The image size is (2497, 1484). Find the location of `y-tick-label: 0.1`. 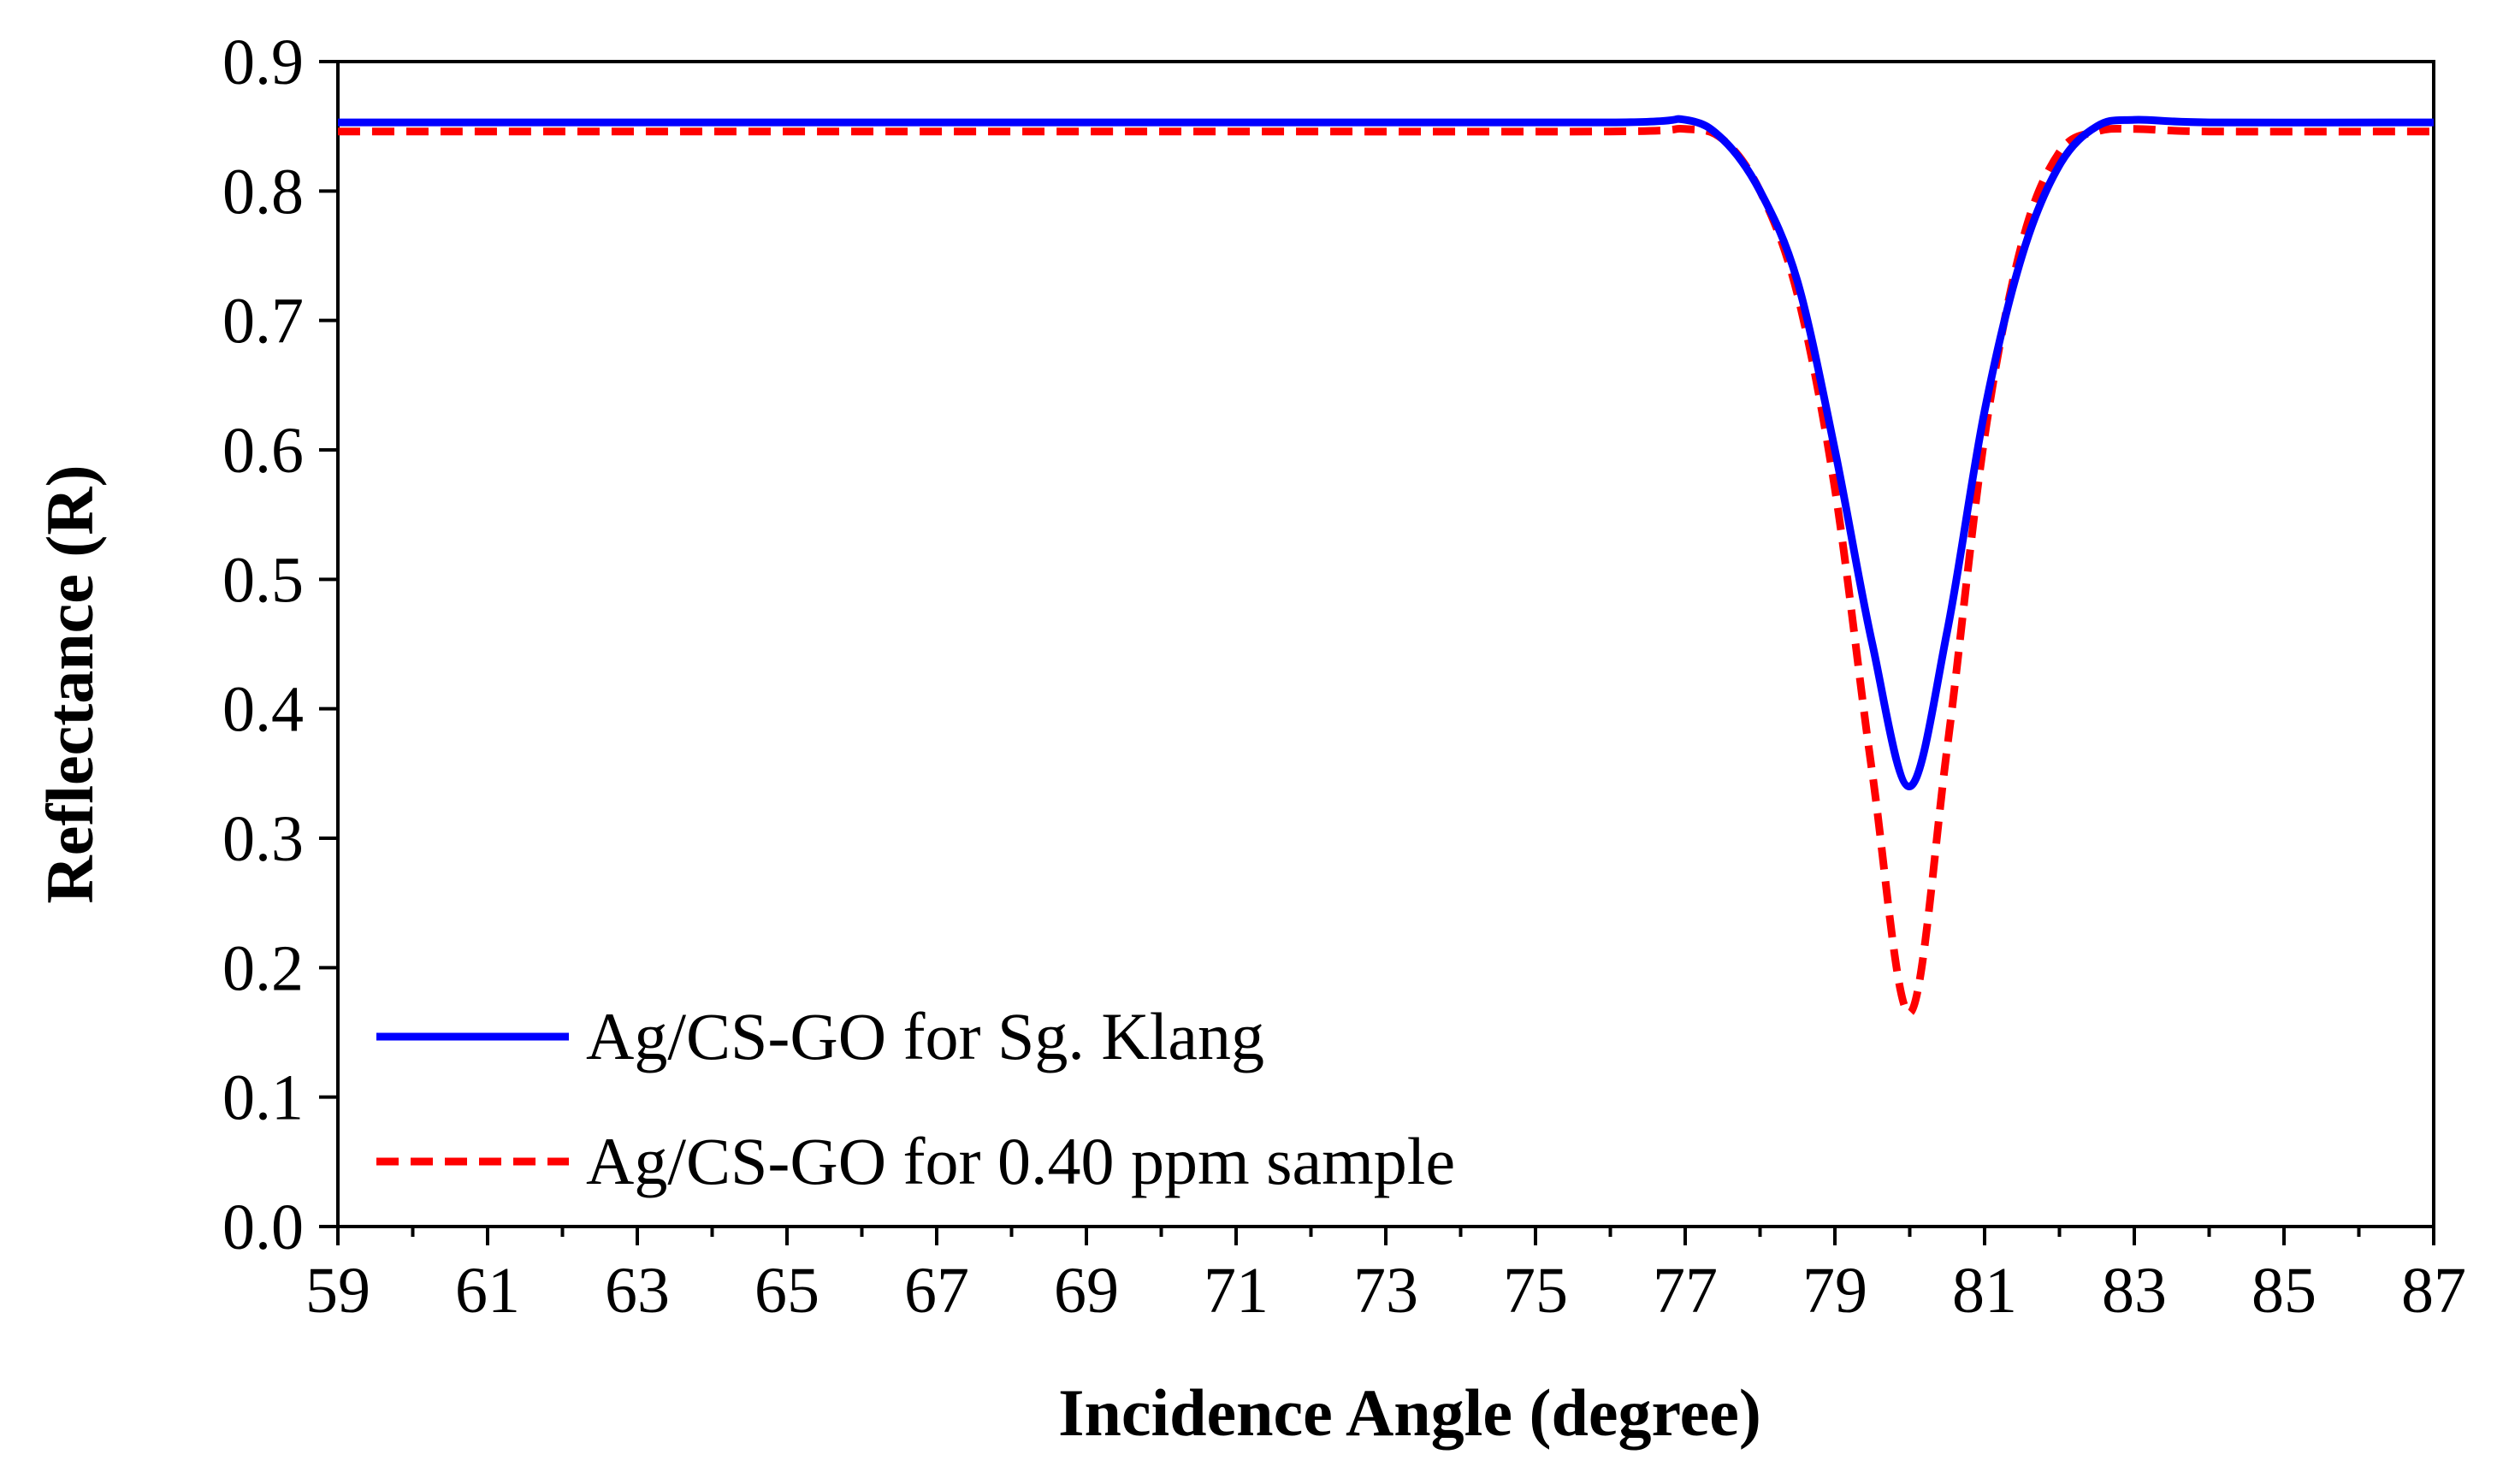

y-tick-label: 0.1 is located at coordinates (263, 1098).